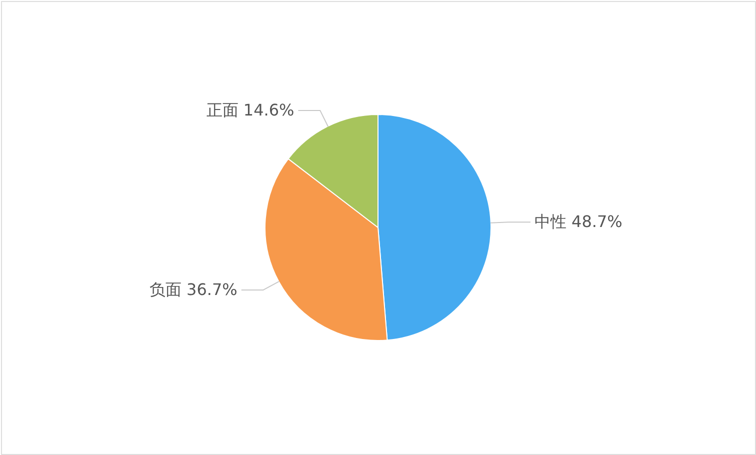 The height and width of the screenshot is (455, 756). Describe the element at coordinates (578, 222) in the screenshot. I see `slice-label: 中性 48.7%` at that location.